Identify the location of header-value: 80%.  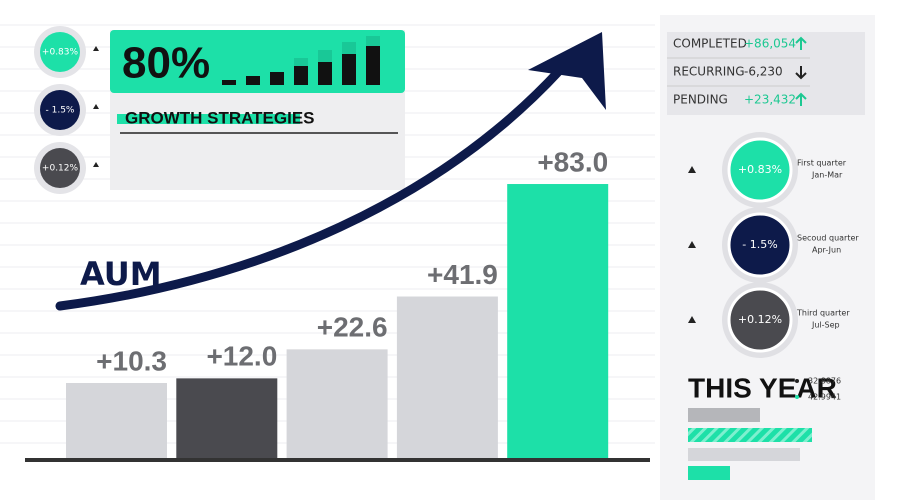
(166, 63).